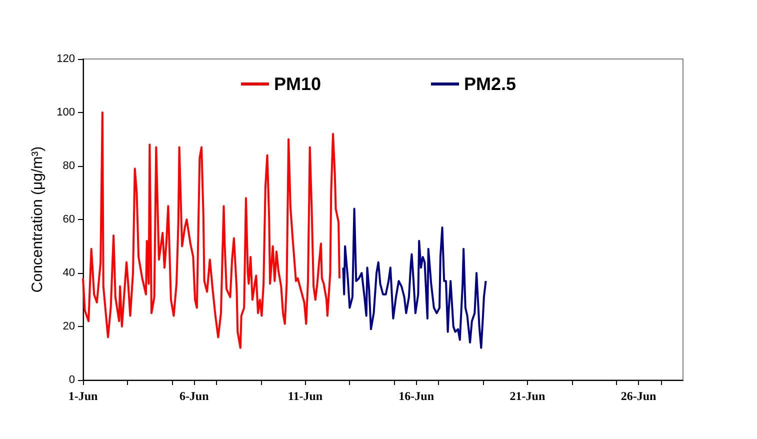 The image size is (757, 439). I want to click on y-tick-label: 100, so click(65, 112).